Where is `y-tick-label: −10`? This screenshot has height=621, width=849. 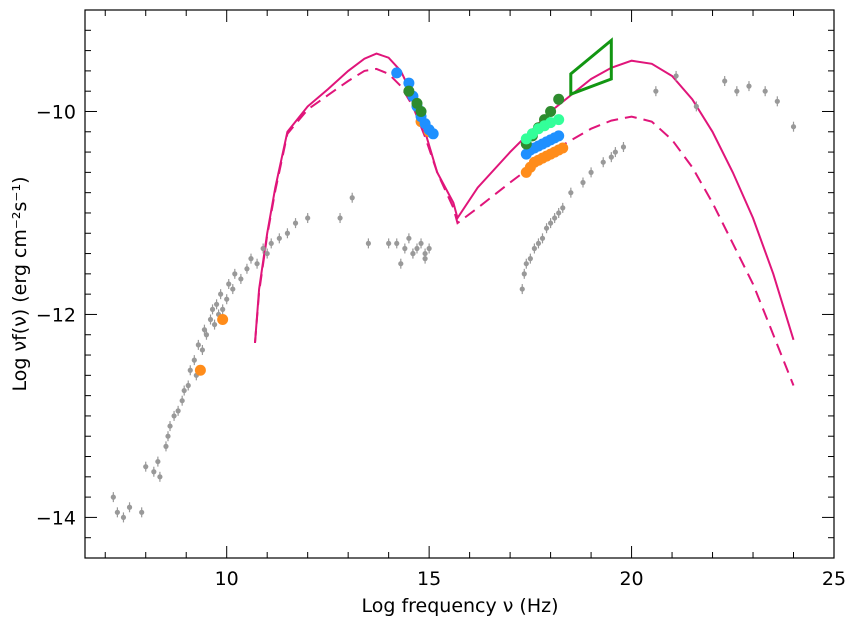 y-tick-label: −10 is located at coordinates (56, 112).